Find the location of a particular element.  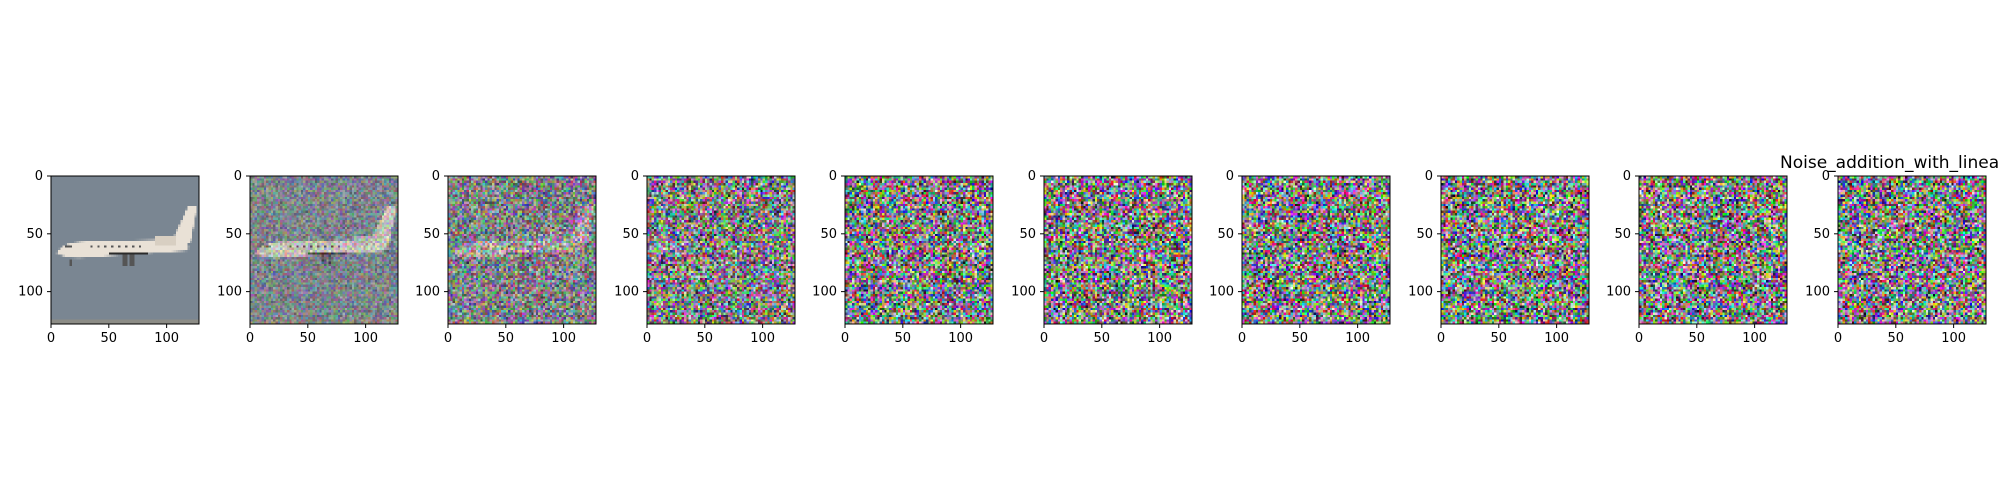

figure-title: Noise_addition_with_linear_ is located at coordinates (1890, 163).